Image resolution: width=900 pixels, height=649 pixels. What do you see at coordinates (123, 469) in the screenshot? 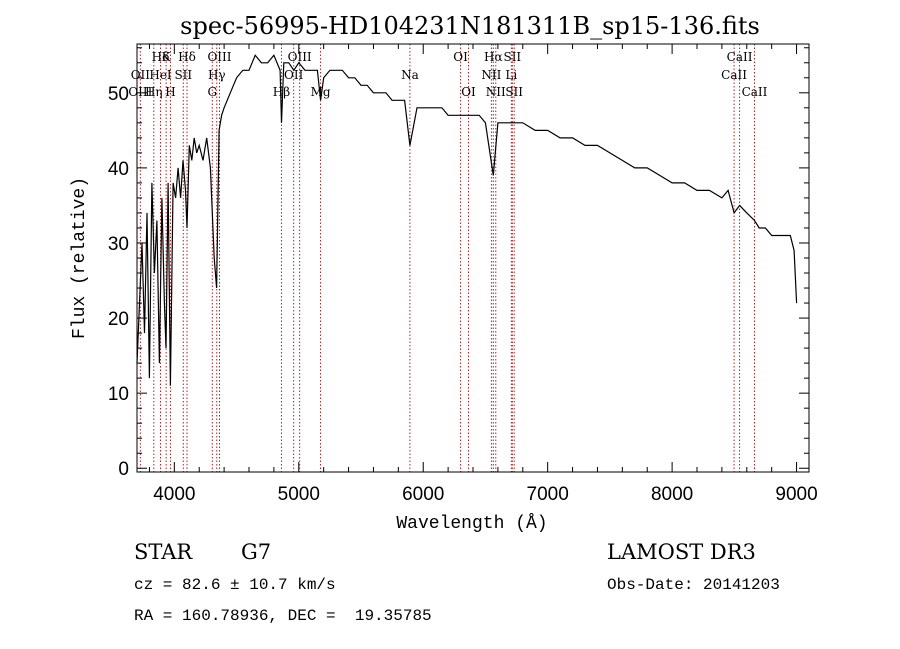
I see `y-tick-label: 0` at bounding box center [123, 469].